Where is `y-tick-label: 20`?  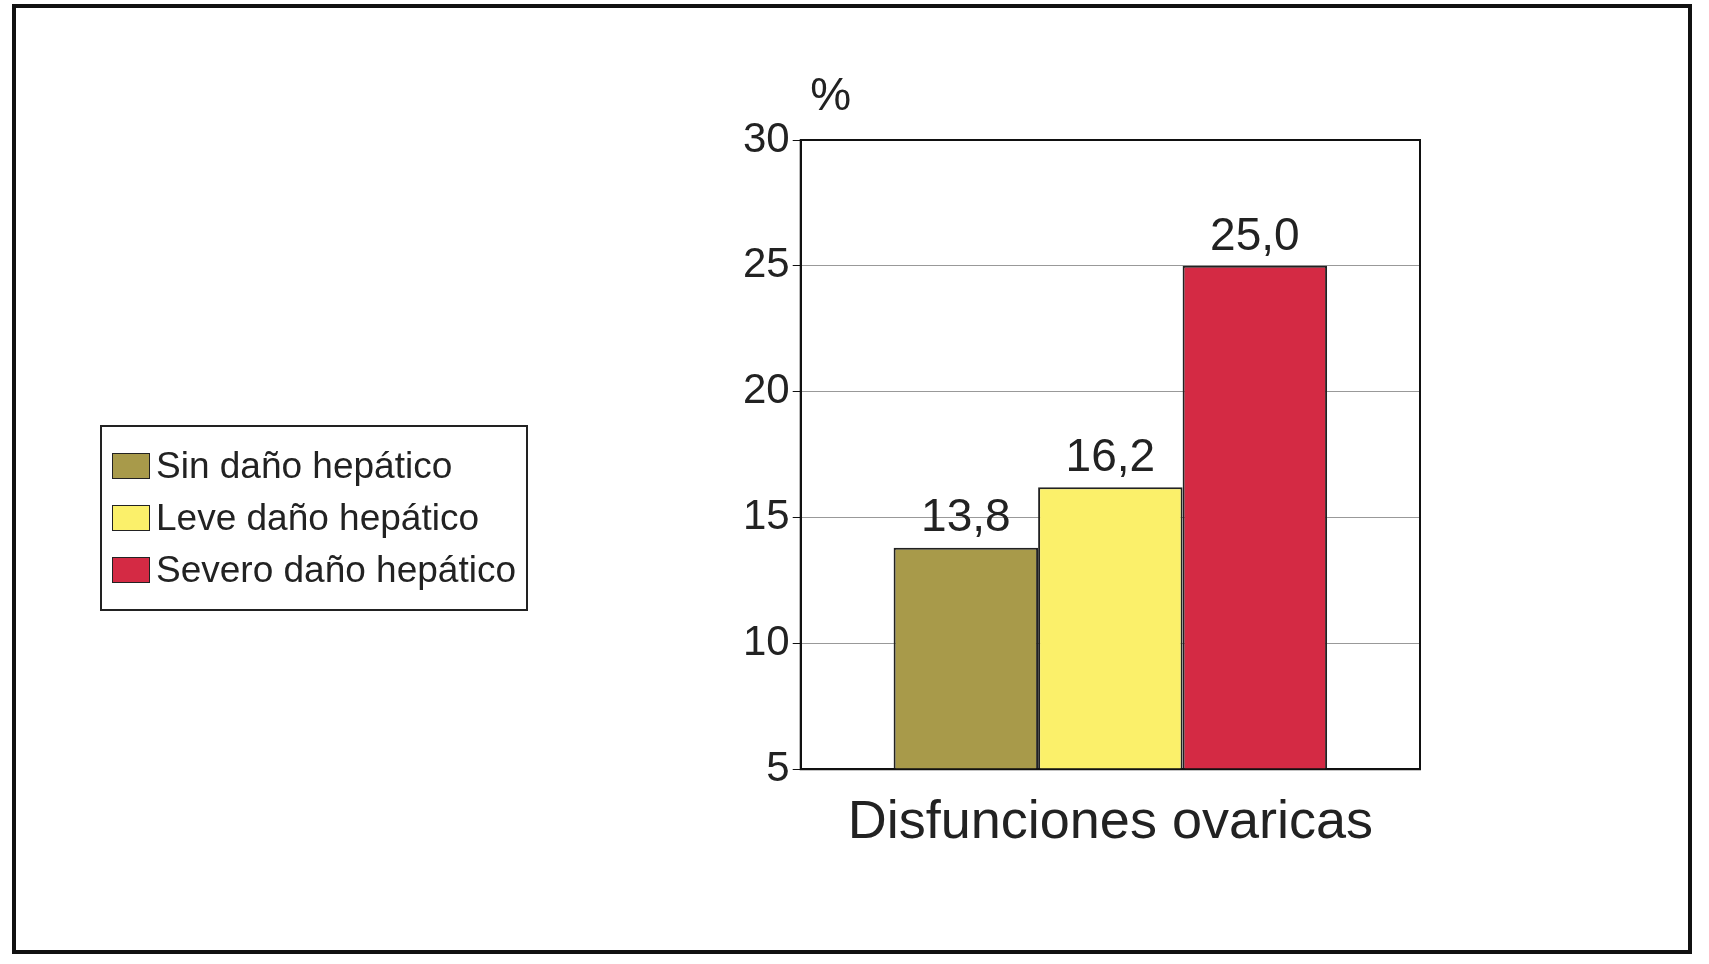
y-tick-label: 20 is located at coordinates (766, 389).